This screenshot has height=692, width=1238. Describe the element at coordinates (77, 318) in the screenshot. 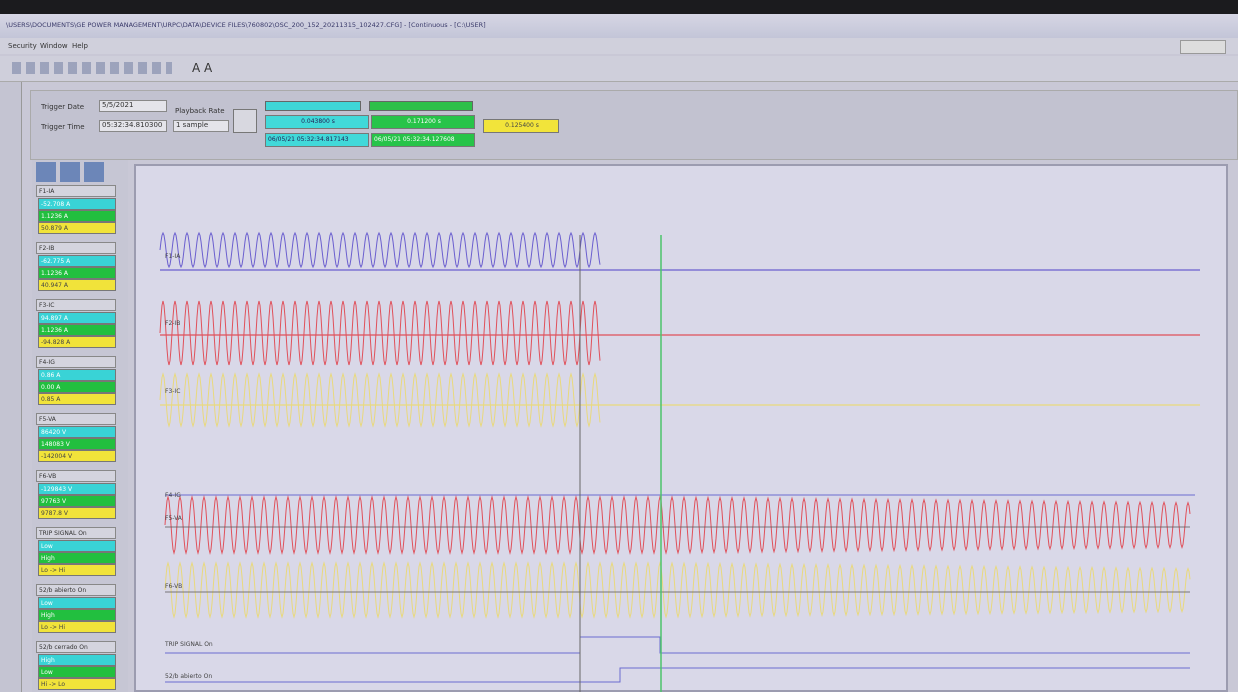

I see `channel-value: 94.897 A` at that location.